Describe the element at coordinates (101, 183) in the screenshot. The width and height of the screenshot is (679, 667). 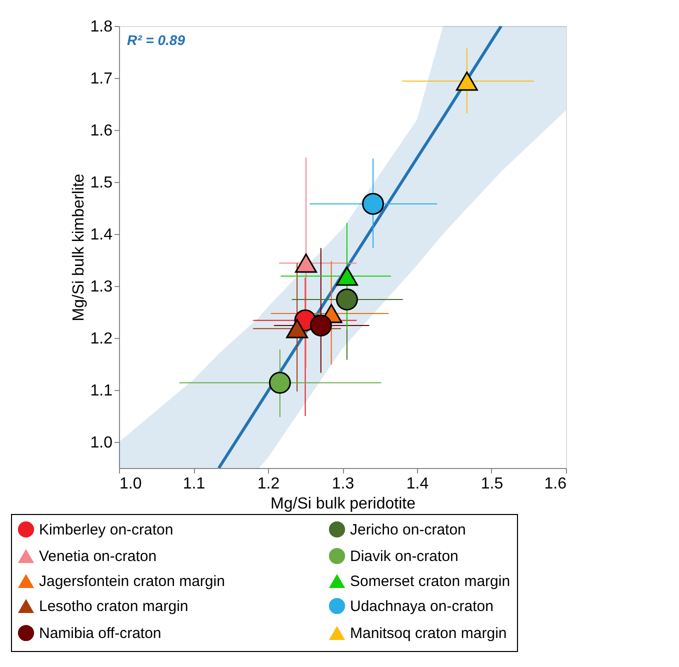
I see `y-tick-label: 1.5` at that location.